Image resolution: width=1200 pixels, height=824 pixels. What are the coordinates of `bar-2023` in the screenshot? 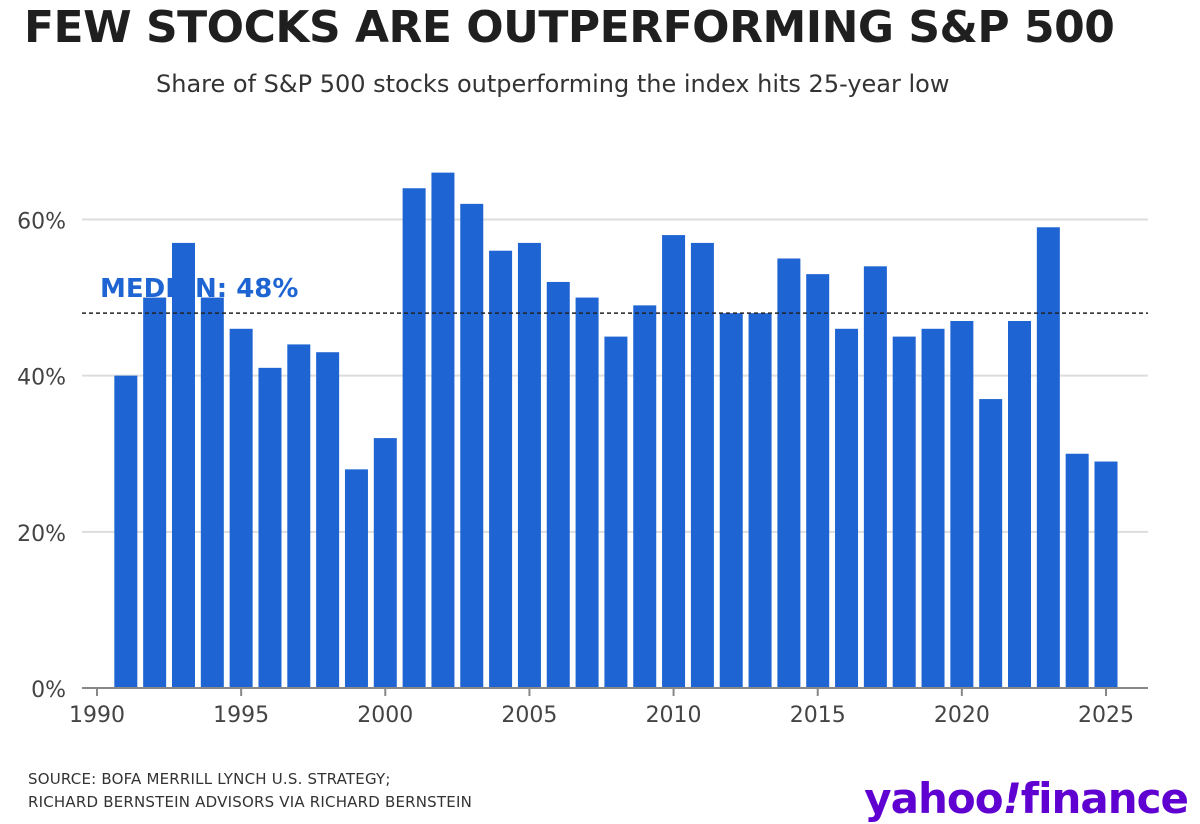 It's located at (1048, 457).